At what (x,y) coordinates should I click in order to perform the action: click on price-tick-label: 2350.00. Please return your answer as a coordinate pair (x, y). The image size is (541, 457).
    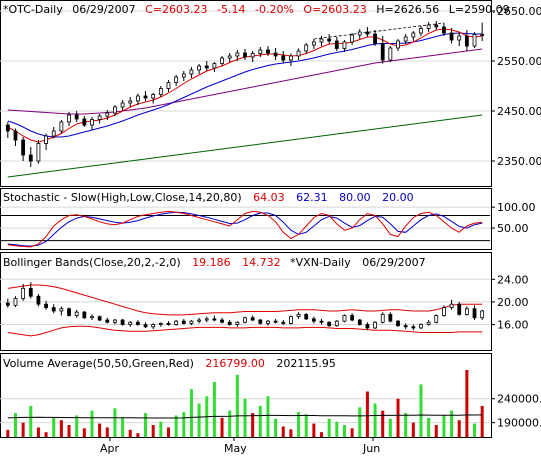
    Looking at the image, I should click on (519, 161).